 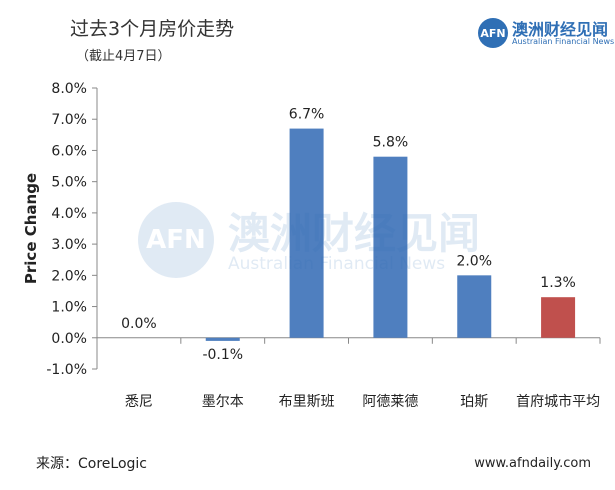 What do you see at coordinates (223, 402) in the screenshot?
I see `category-label: 墨尔本` at bounding box center [223, 402].